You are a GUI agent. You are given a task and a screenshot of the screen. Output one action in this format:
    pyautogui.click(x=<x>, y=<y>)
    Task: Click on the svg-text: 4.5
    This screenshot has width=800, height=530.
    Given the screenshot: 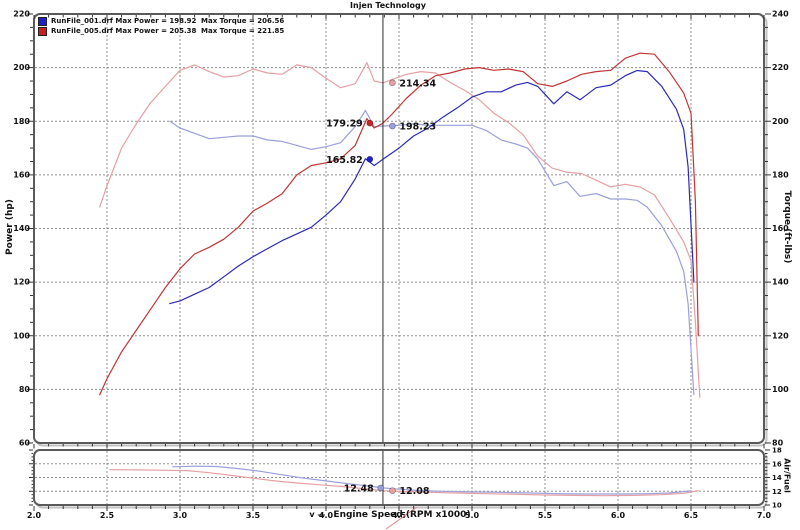 What is the action you would take?
    pyautogui.click(x=399, y=515)
    